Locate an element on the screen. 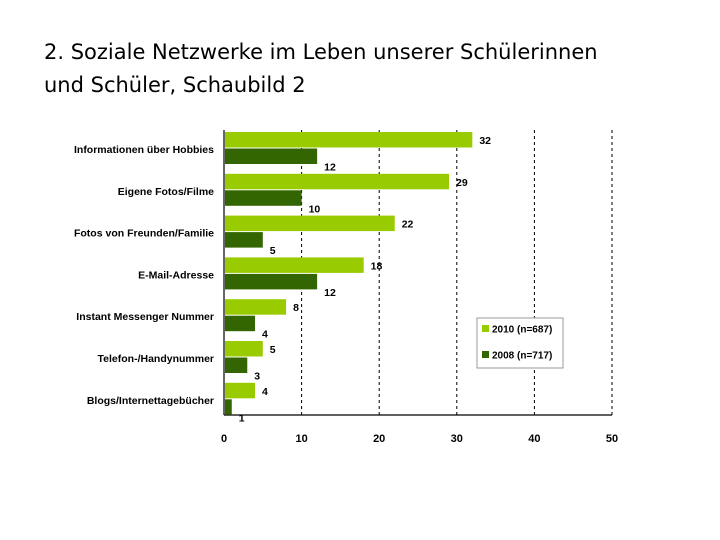 This screenshot has height=540, width=720. x-tick-label-40: 40 is located at coordinates (534, 439).